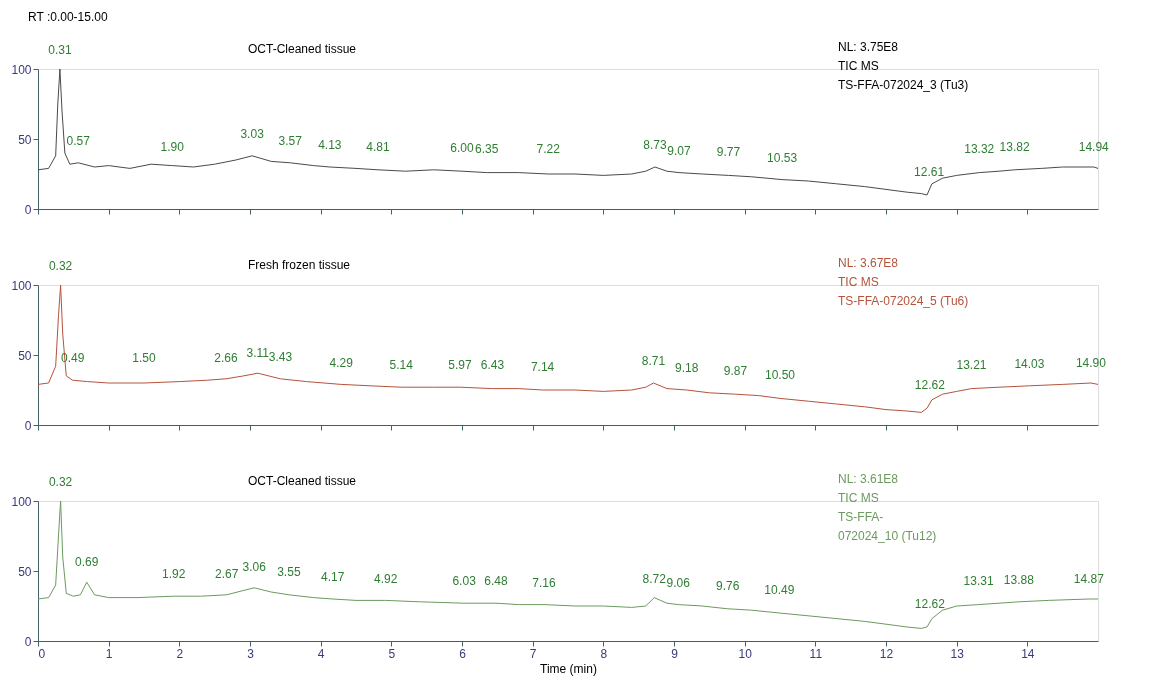 The height and width of the screenshot is (682, 1155). What do you see at coordinates (728, 585) in the screenshot?
I see `annotation: 9.76` at bounding box center [728, 585].